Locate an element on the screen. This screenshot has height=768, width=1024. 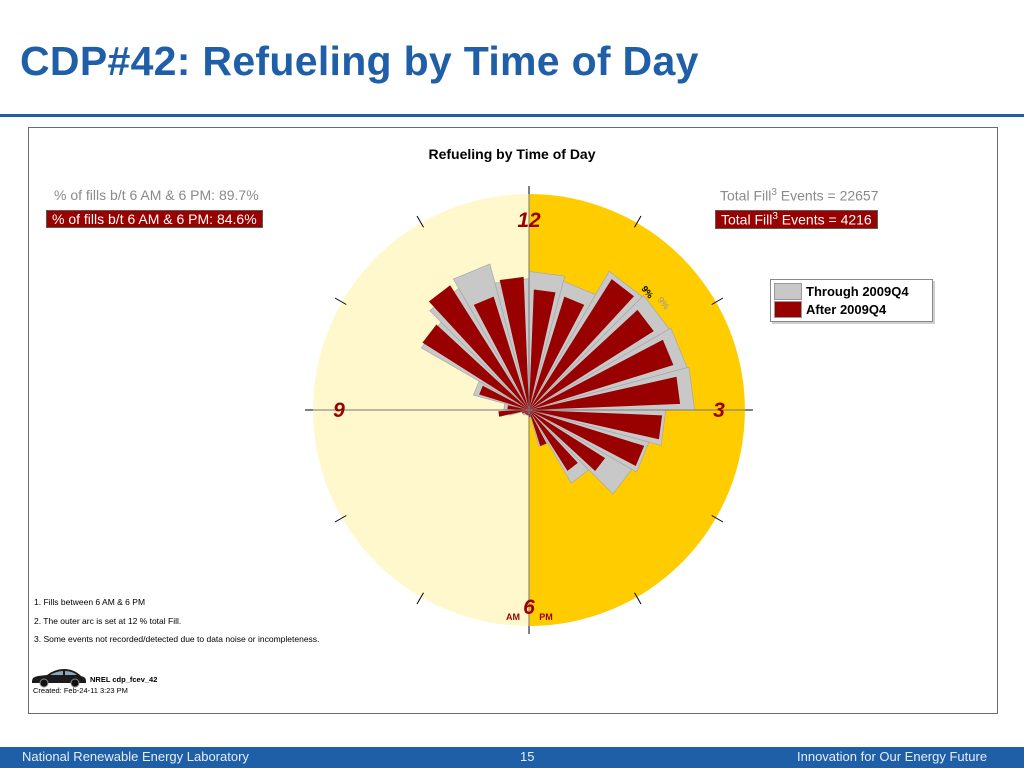
legend-item-gray: Through 2009Q4 is located at coordinates (853, 291).